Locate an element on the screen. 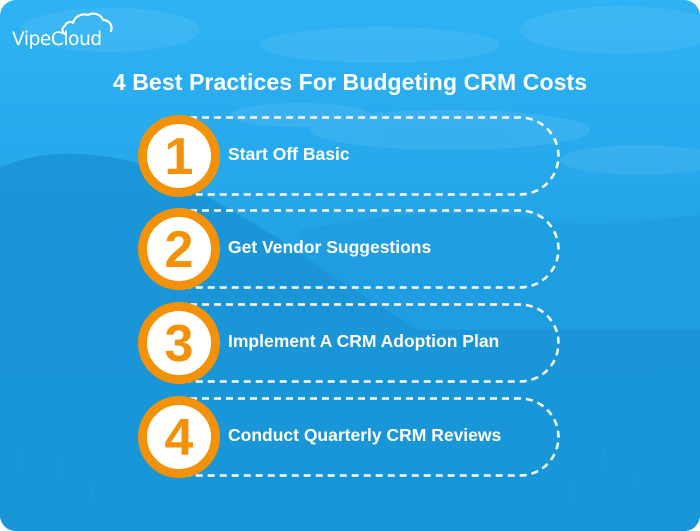 The image size is (700, 531). step-number: 1 is located at coordinates (179, 157).